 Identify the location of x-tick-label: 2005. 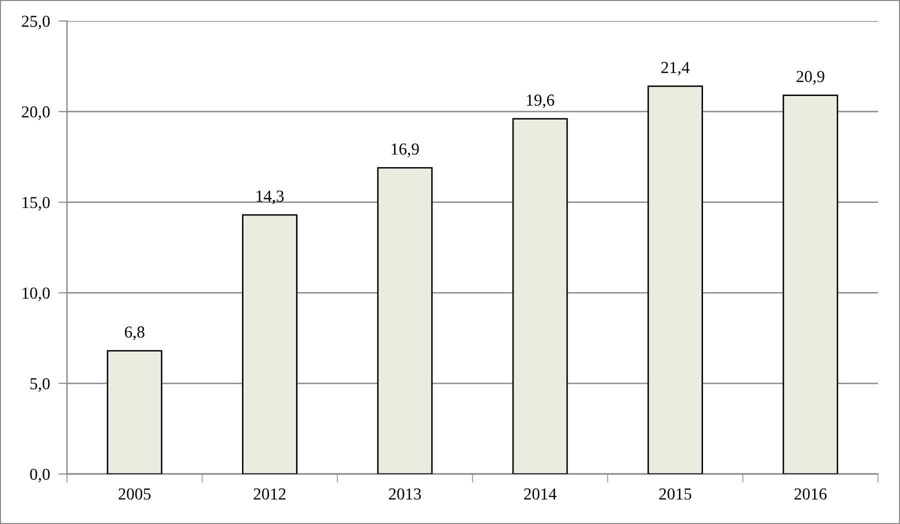
(134, 494).